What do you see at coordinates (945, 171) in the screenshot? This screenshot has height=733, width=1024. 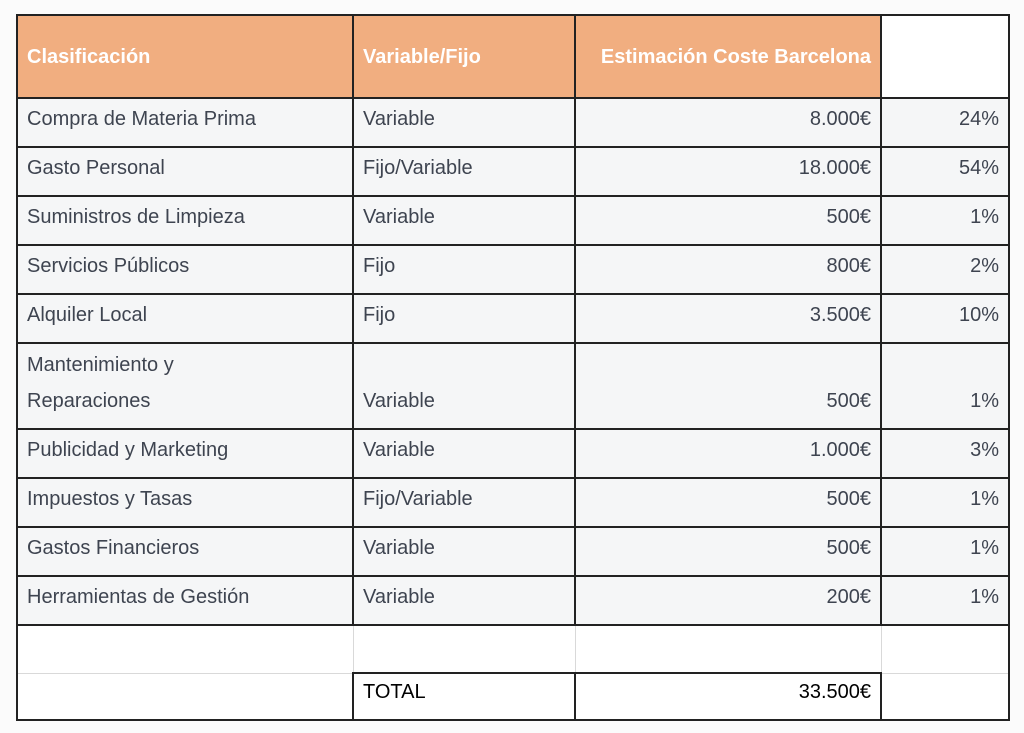 I see `cell-porcentaje: 54%` at bounding box center [945, 171].